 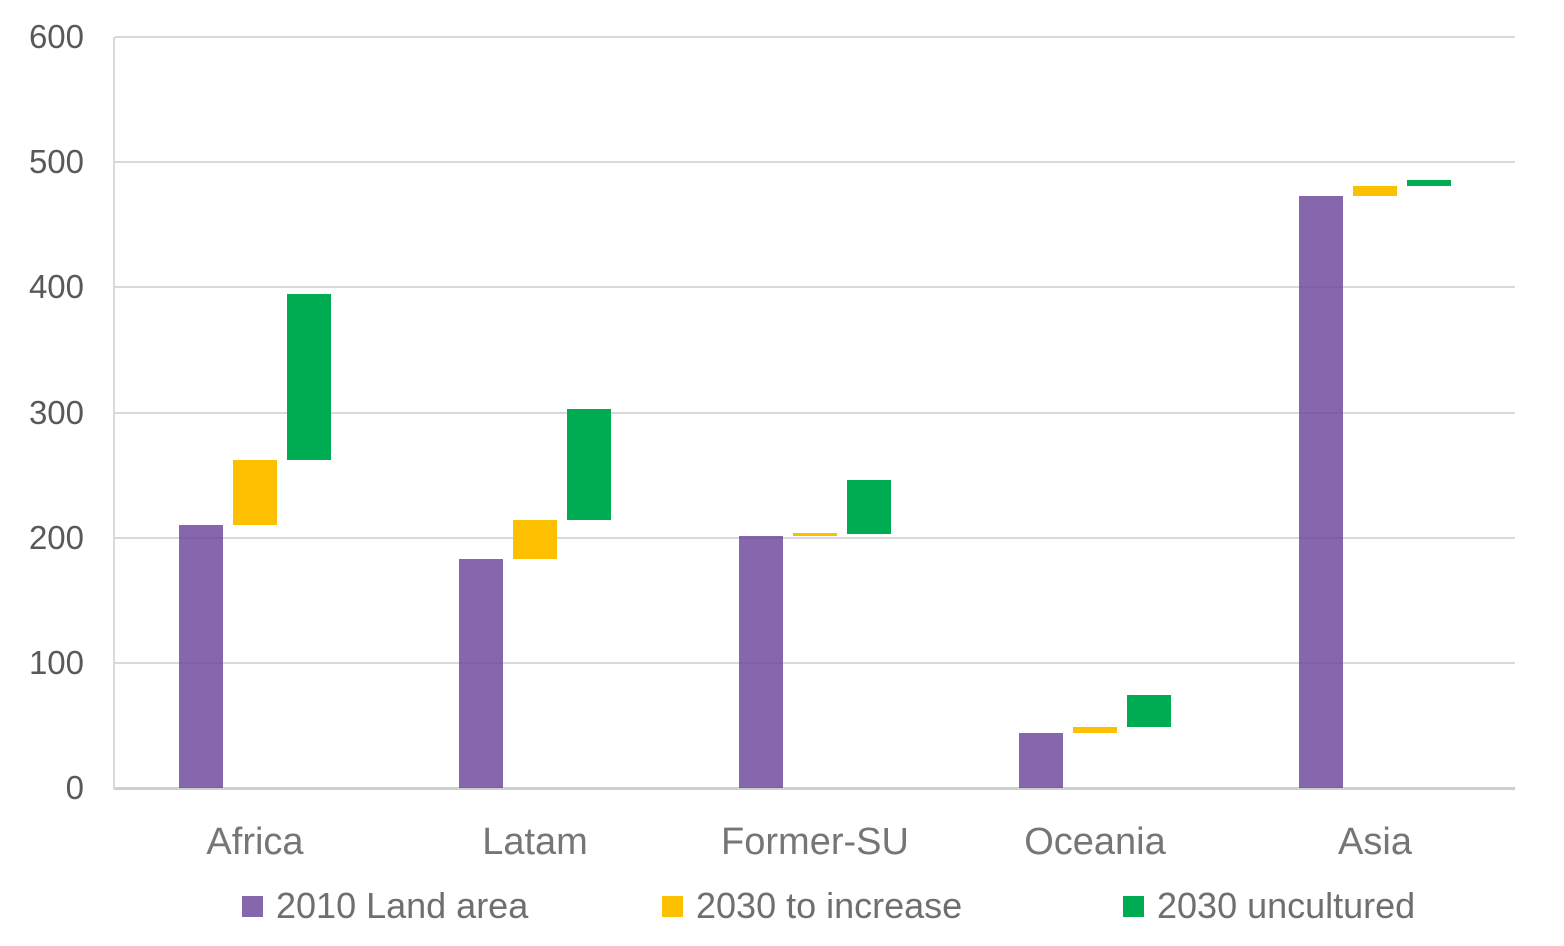 What do you see at coordinates (1041, 760) in the screenshot?
I see `bar-oceania-2010-land-area` at bounding box center [1041, 760].